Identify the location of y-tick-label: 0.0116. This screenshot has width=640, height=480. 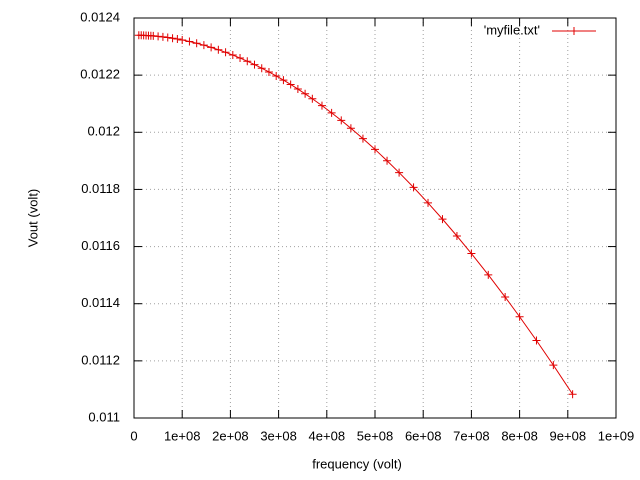
(100, 245).